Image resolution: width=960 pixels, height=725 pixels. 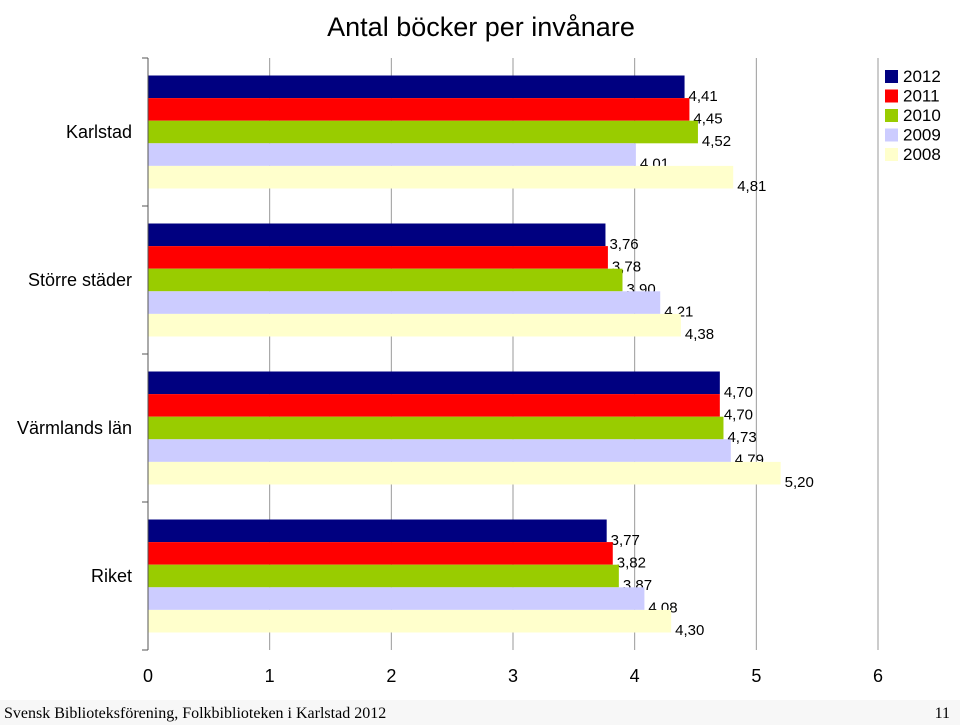 What do you see at coordinates (635, 676) in the screenshot?
I see `x-tick-label: 4` at bounding box center [635, 676].